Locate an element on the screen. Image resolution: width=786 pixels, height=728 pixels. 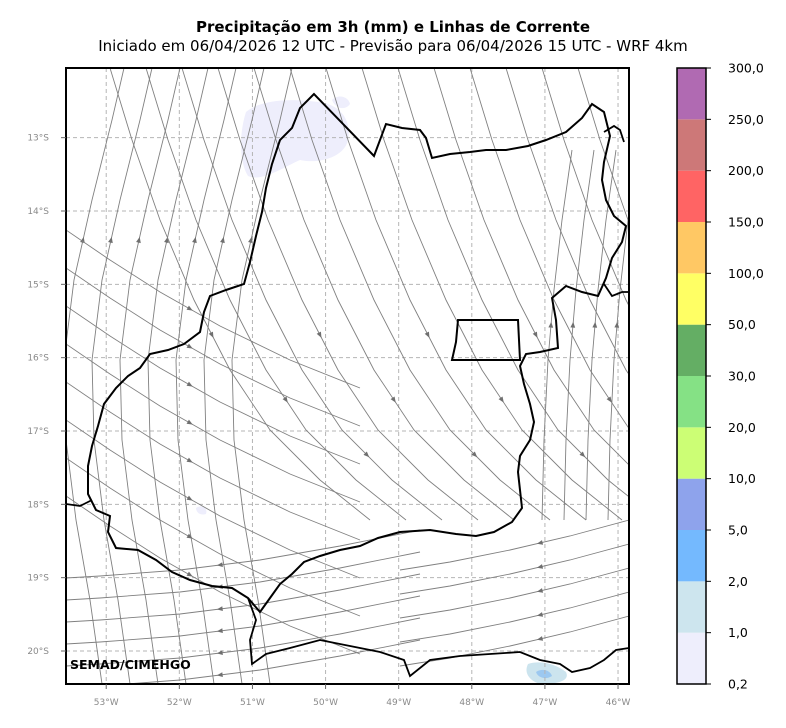
lat-tick-label: 18°S is located at coordinates (38, 505).